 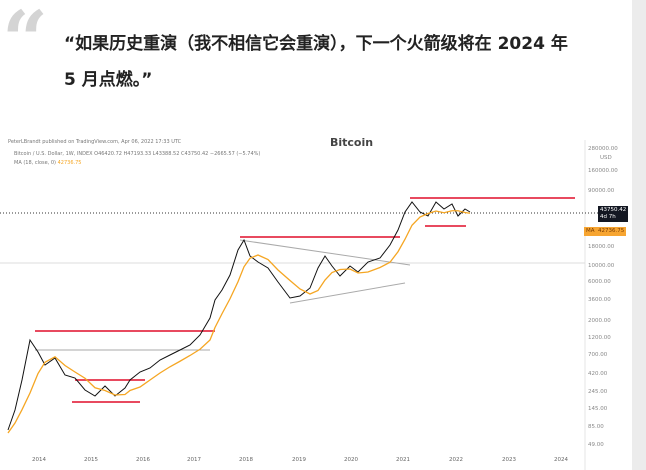 I want to click on ma-tag-label: MA, so click(x=590, y=231).